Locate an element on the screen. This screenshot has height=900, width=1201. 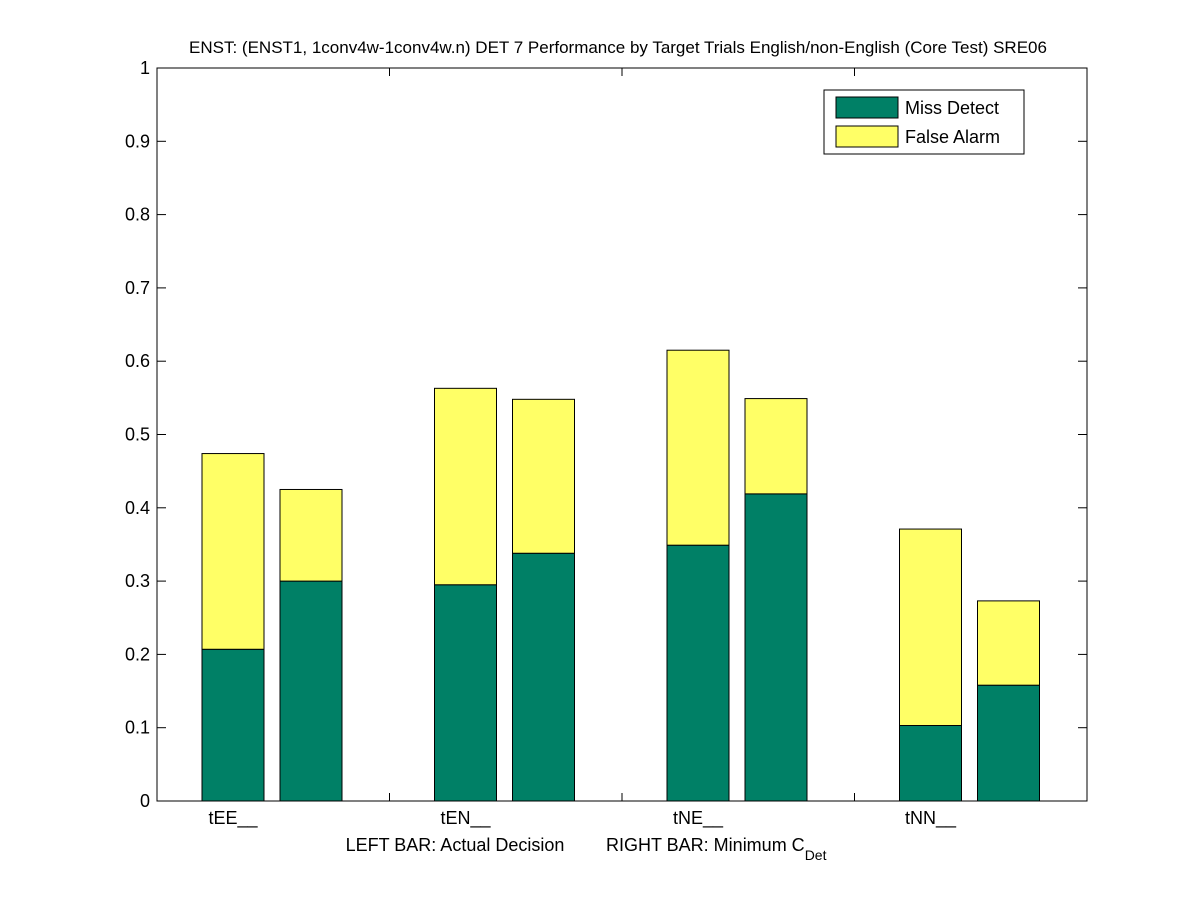
bar-tNN-minimum-false-alarm is located at coordinates (1008, 643).